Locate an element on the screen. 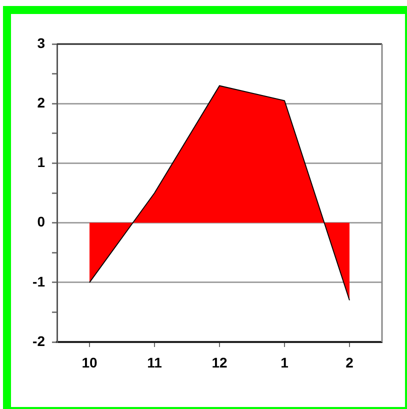 The height and width of the screenshot is (409, 407). y-tick-label: -2 is located at coordinates (39, 340).